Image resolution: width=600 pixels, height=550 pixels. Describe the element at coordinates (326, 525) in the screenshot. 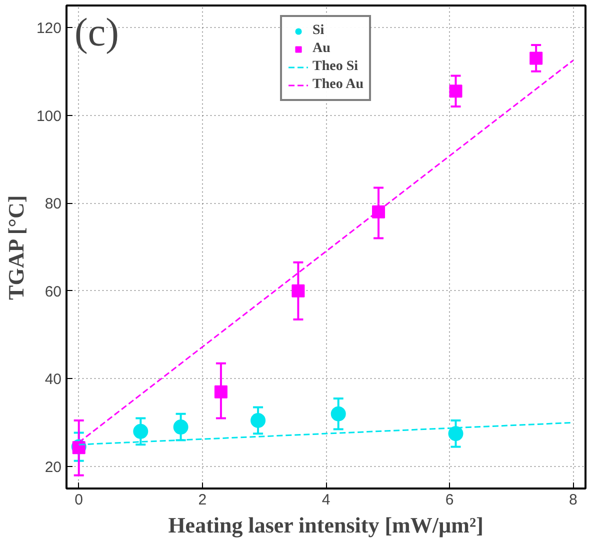

I see `x-axis-title: Heating laser intensity [mW/µm²]` at that location.